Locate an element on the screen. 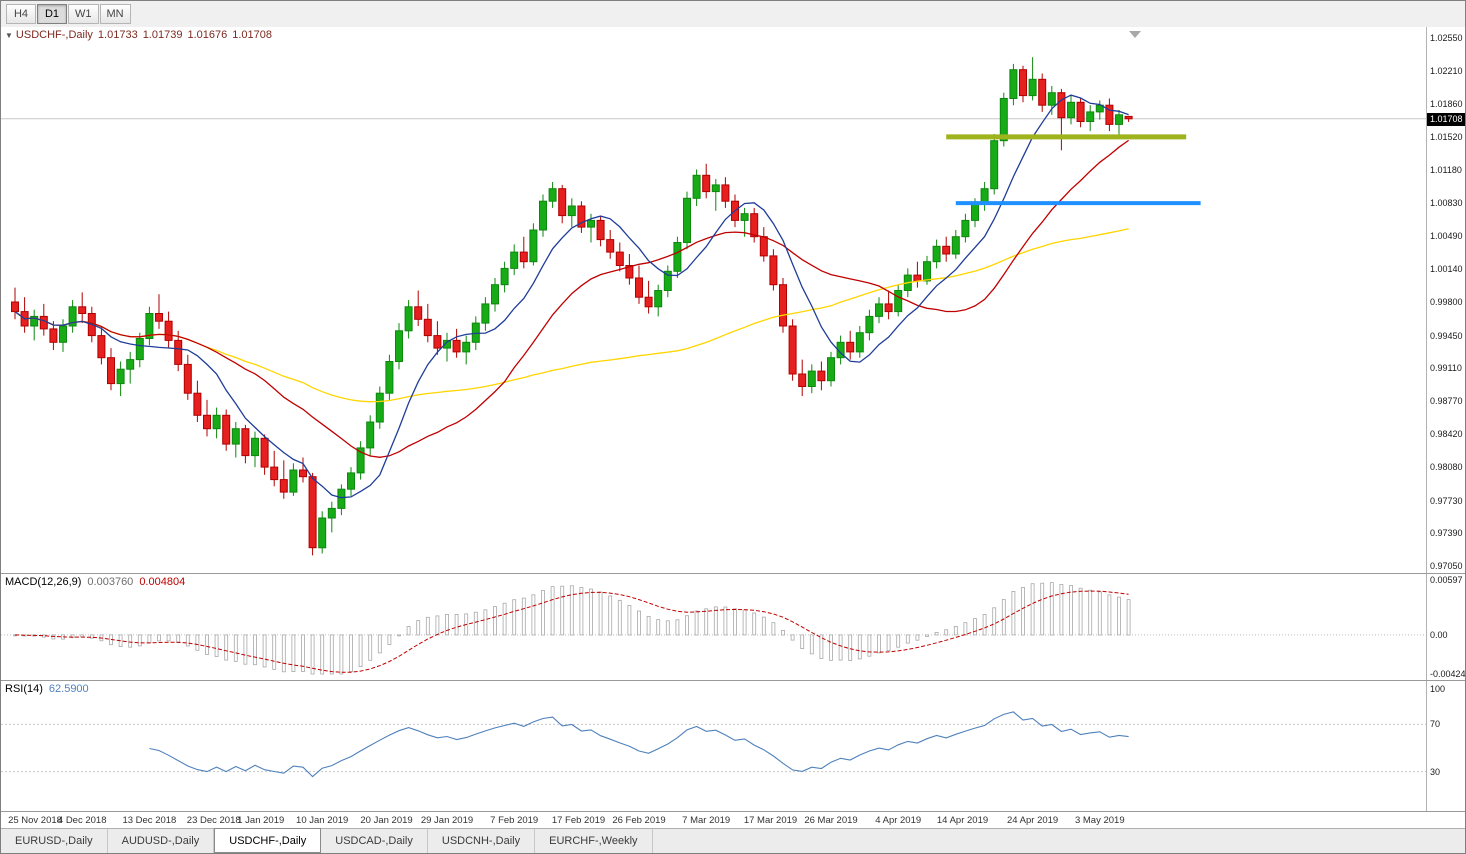 The width and height of the screenshot is (1466, 854). tab-usdcad-daily: USDCAD-,Daily is located at coordinates (374, 841).